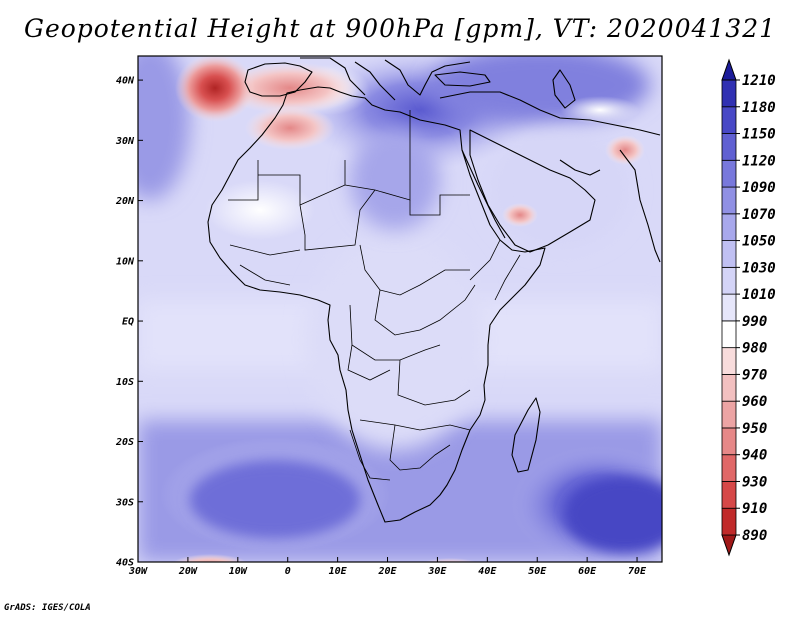 The image size is (800, 618). What do you see at coordinates (759, 268) in the screenshot?
I see `colorbar-label: 1030` at bounding box center [759, 268].